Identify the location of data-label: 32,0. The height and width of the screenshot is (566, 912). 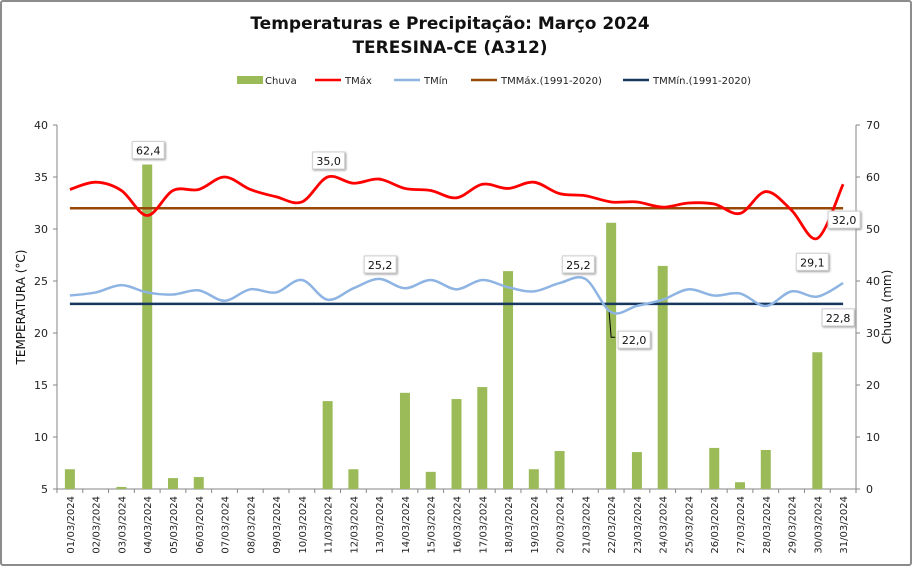
(844, 220).